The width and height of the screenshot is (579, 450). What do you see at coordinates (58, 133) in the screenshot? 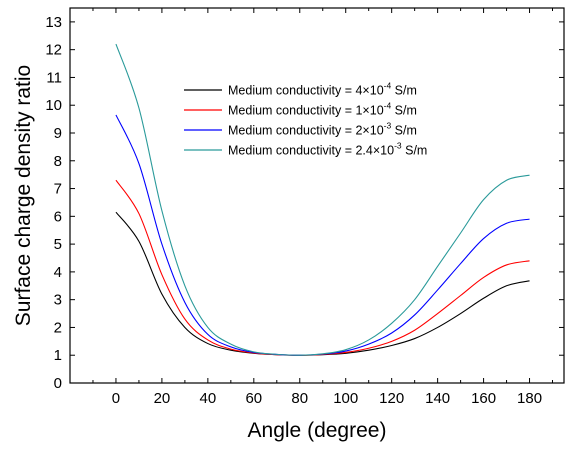
I see `y-tick-label: 9` at bounding box center [58, 133].